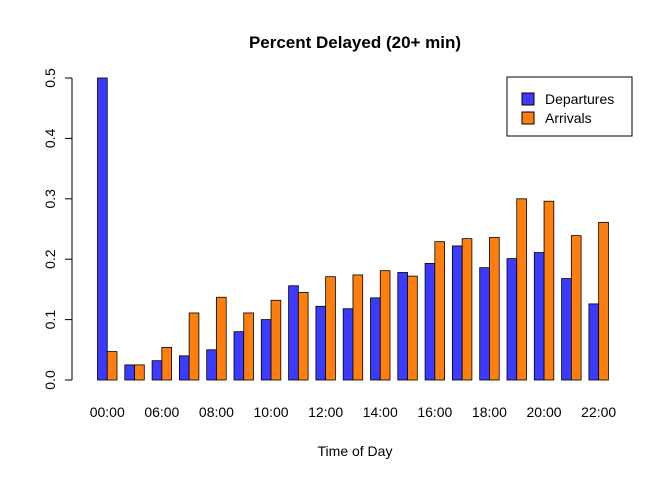 The height and width of the screenshot is (480, 672). I want to click on y-axis: 0.0 0.1 0.2 0.3 0.4 0.5, so click(57, 229).